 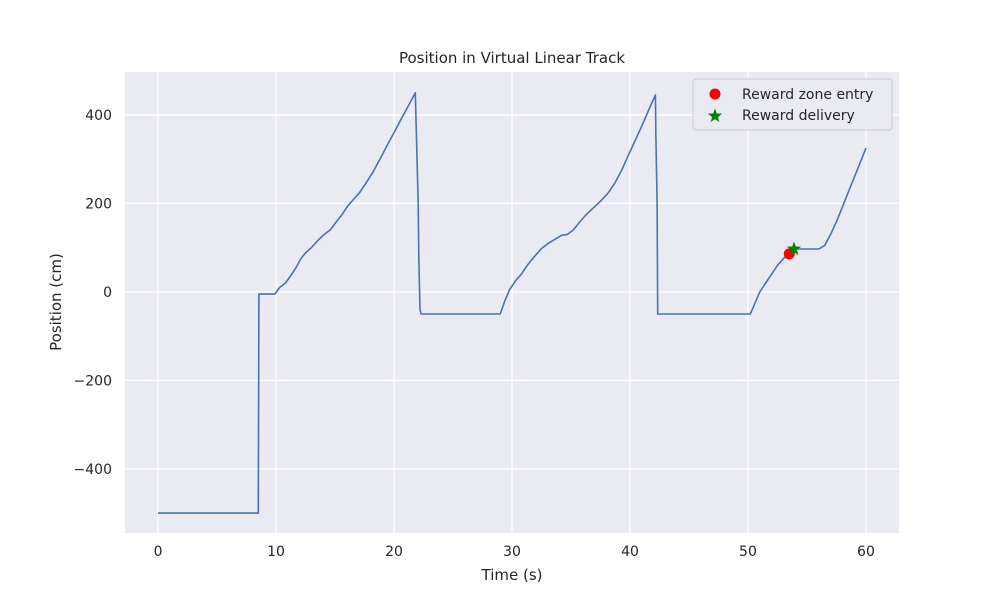 I want to click on y-tick-label: 200, so click(x=98, y=204).